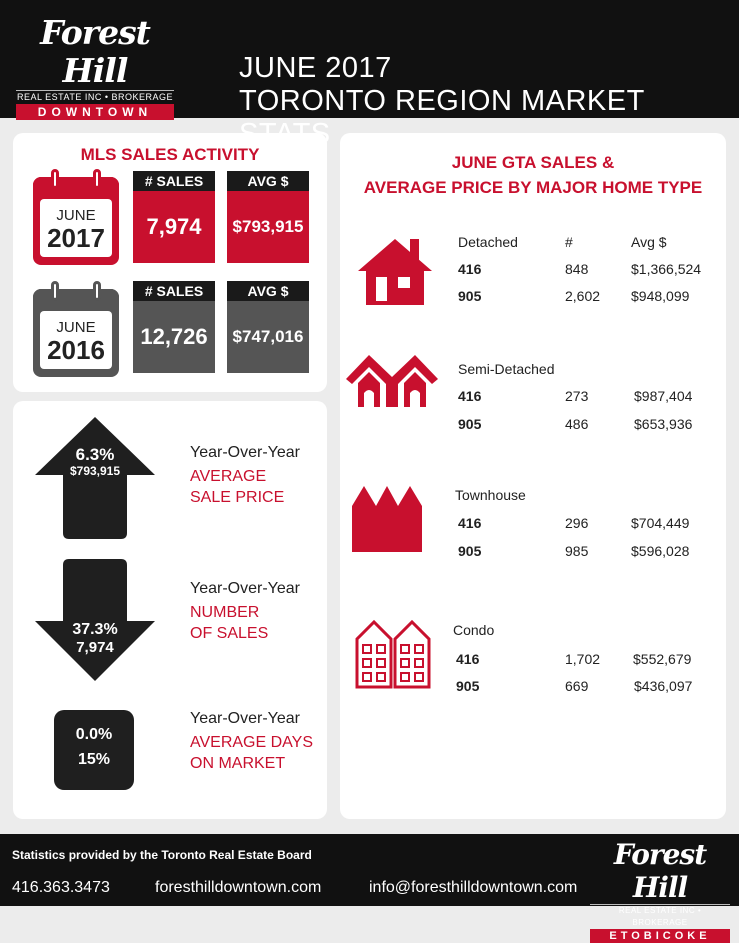 Image resolution: width=739 pixels, height=943 pixels. I want to click on yoy-dom-red1: AVERAGE DAYS, so click(251, 742).